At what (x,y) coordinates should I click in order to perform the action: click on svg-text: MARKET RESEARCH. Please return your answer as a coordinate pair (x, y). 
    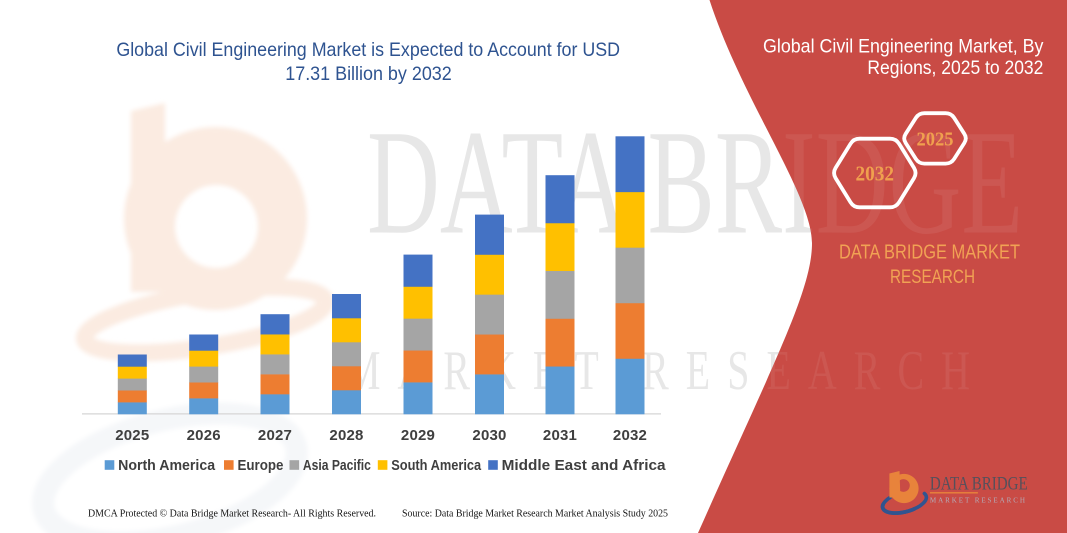
    Looking at the image, I should click on (978, 500).